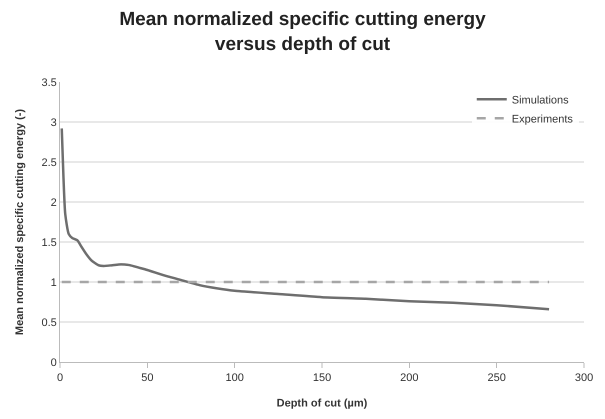 The width and height of the screenshot is (605, 419). Describe the element at coordinates (409, 378) in the screenshot. I see `x-tick-label: 200` at that location.